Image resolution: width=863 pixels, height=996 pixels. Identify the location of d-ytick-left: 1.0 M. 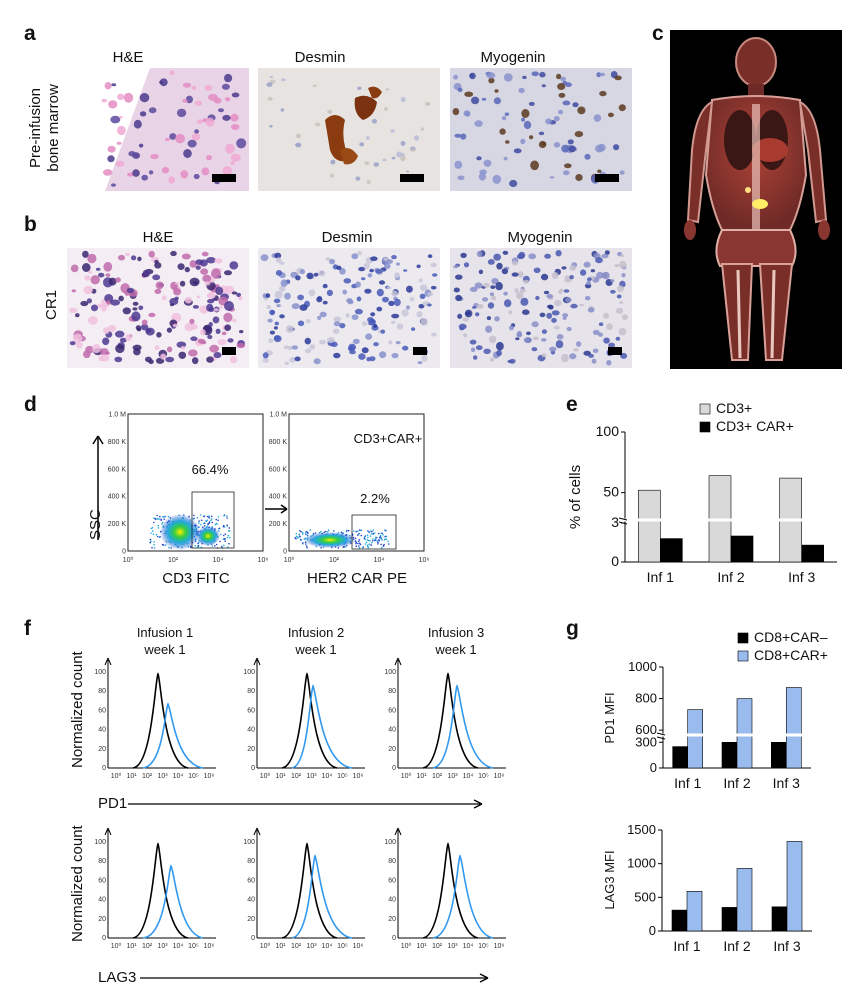
(117, 415).